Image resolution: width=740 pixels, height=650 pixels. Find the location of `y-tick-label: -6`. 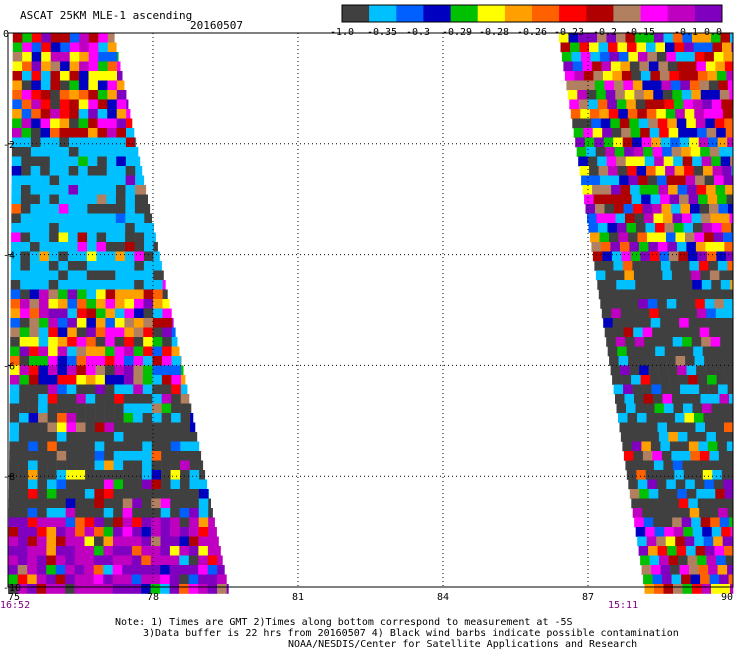

y-tick-label: -6 is located at coordinates (9, 366).